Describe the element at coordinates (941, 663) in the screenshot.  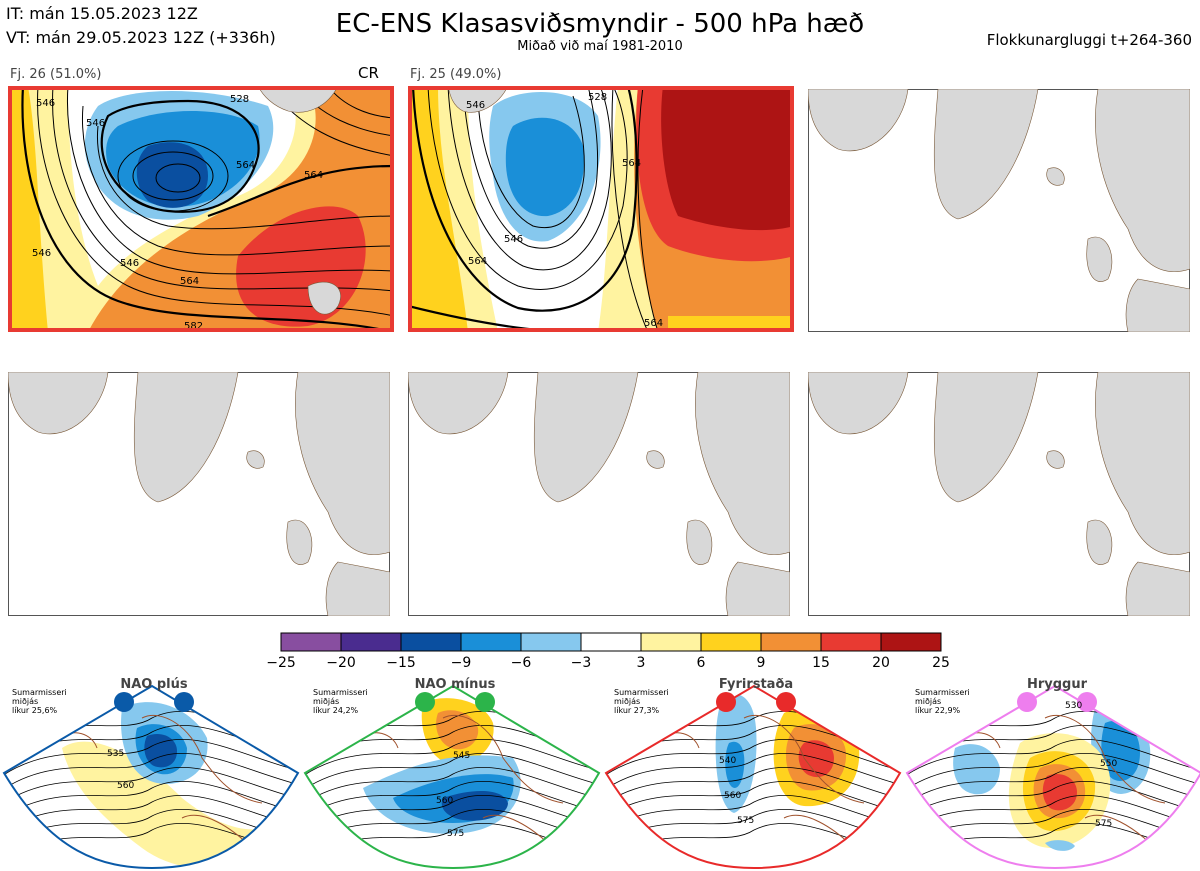
I see `colorbar-tick-label: 25` at that location.